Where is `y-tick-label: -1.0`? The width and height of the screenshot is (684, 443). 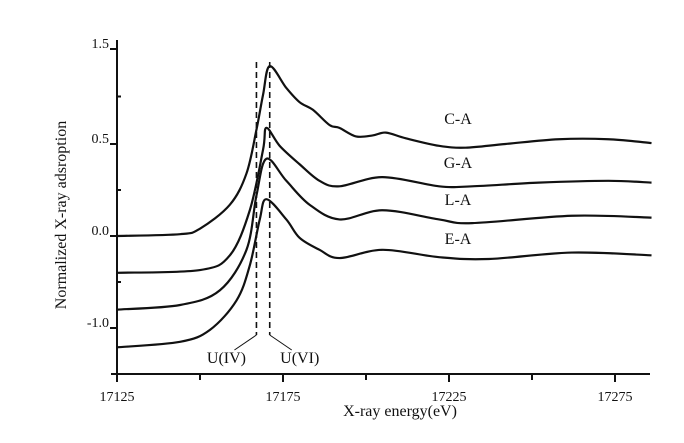 y-tick-label: -1.0 is located at coordinates (98, 323).